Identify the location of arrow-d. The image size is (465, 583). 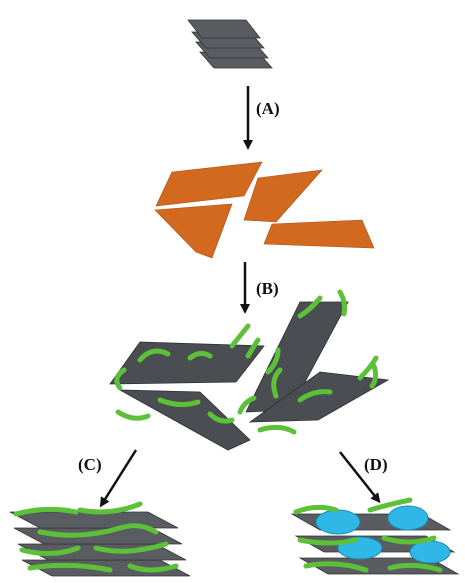
(360, 477).